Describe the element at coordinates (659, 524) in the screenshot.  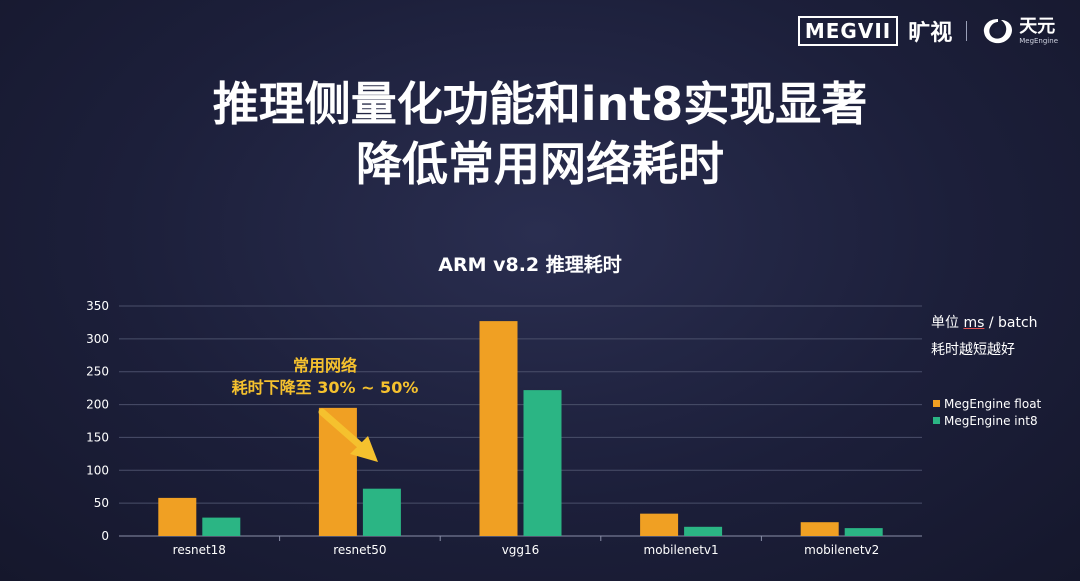
I see `bar-float-mobilenetv1` at that location.